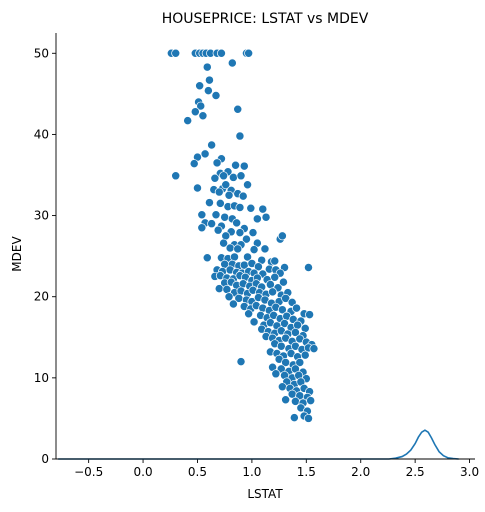  What do you see at coordinates (45, 459) in the screenshot?
I see `y-tick-label: 0` at bounding box center [45, 459].